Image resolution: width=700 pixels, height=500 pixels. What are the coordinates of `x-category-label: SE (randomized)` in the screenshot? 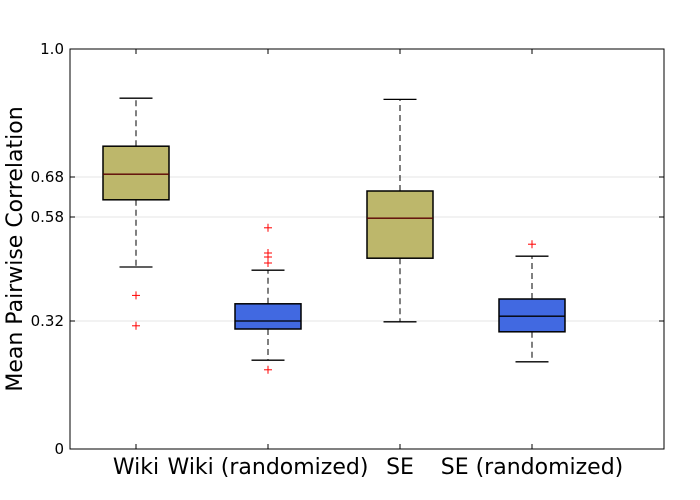 It's located at (532, 467).